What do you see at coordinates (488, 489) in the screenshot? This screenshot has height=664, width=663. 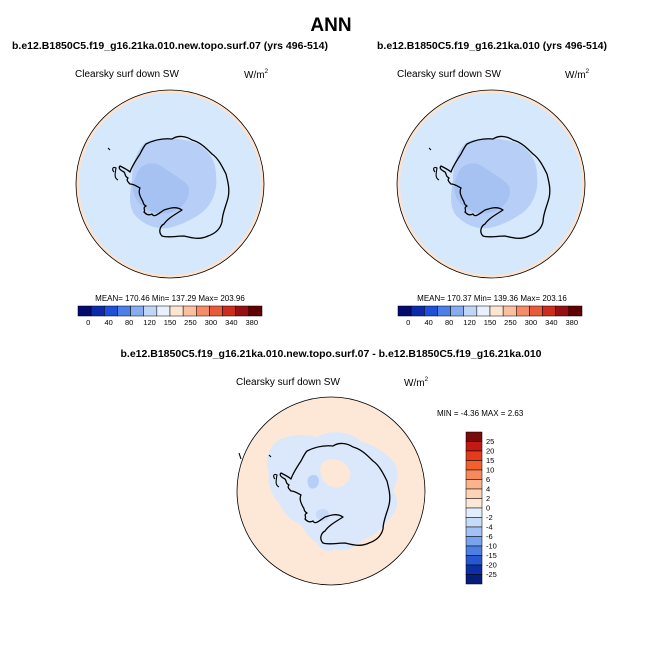 I see `panel-diff-colorbar-tick-label: 4` at bounding box center [488, 489].